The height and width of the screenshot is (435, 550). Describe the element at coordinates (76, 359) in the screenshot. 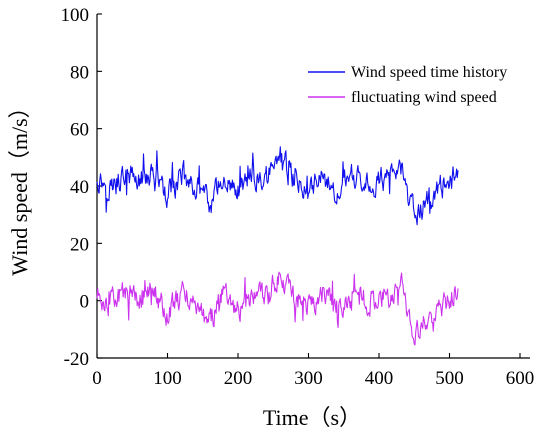

I see `y-tick-label: -20` at that location.